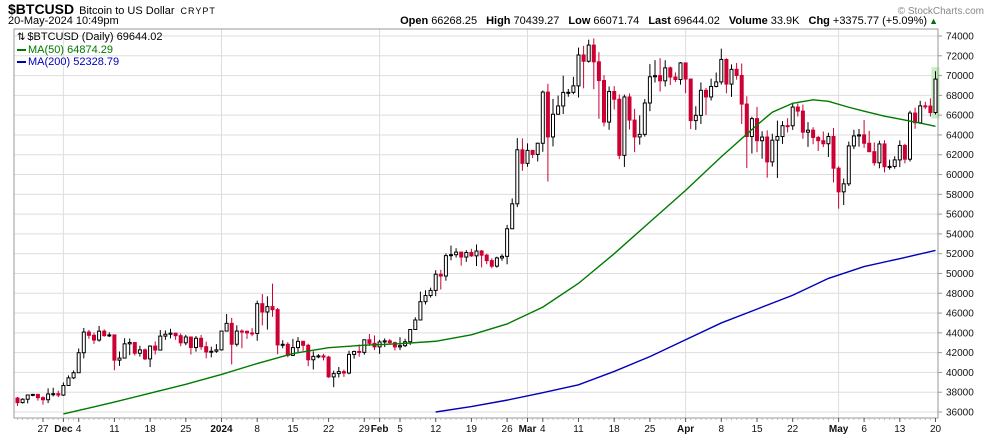 The width and height of the screenshot is (990, 438). I want to click on quote-volume: Volume 33.9K, so click(764, 21).